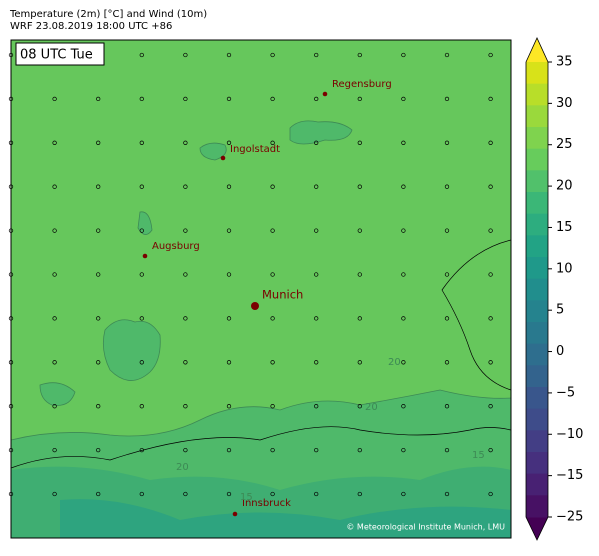 This screenshot has height=556, width=599. I want to click on colorbar-tick-label: 30, so click(564, 103).